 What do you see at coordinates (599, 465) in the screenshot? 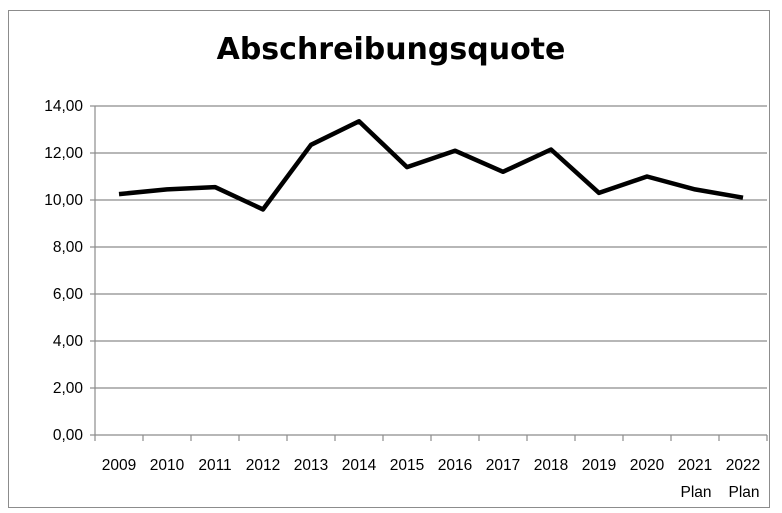
I see `x-tick-label: 2019` at bounding box center [599, 465].